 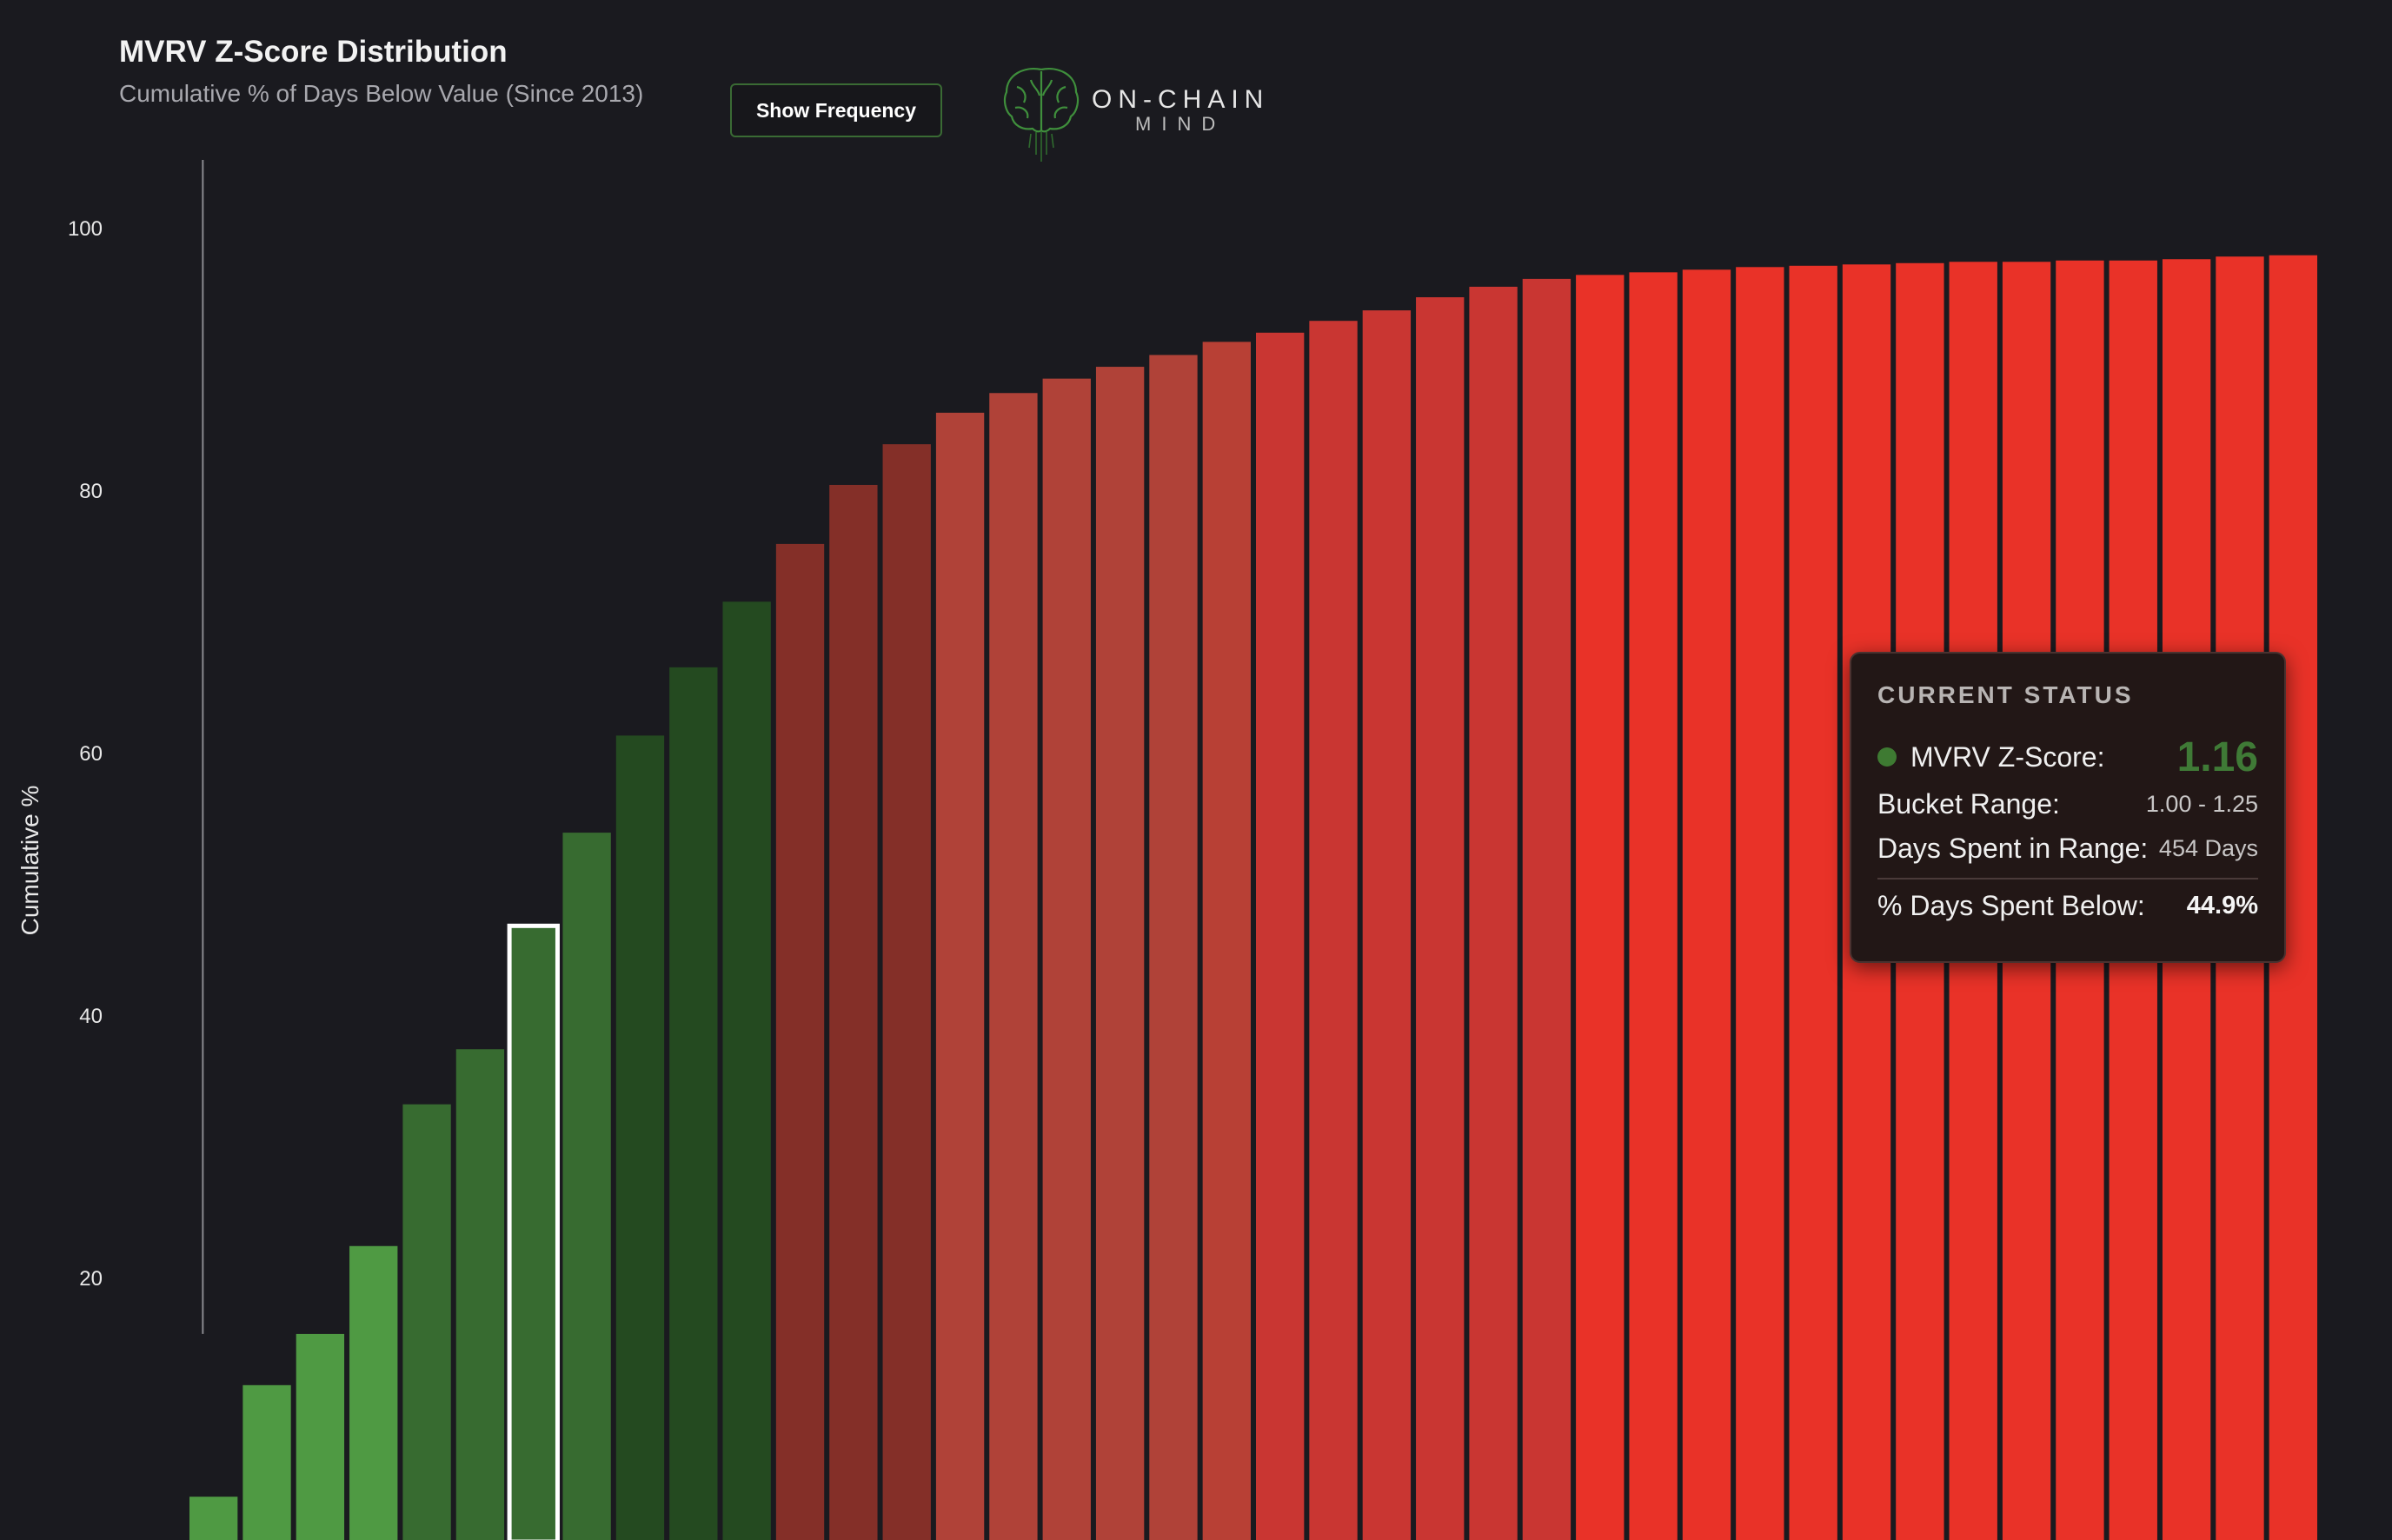 I want to click on tooltip-days-row: Days Spent in Range: 454 Days, so click(x=2067, y=848).